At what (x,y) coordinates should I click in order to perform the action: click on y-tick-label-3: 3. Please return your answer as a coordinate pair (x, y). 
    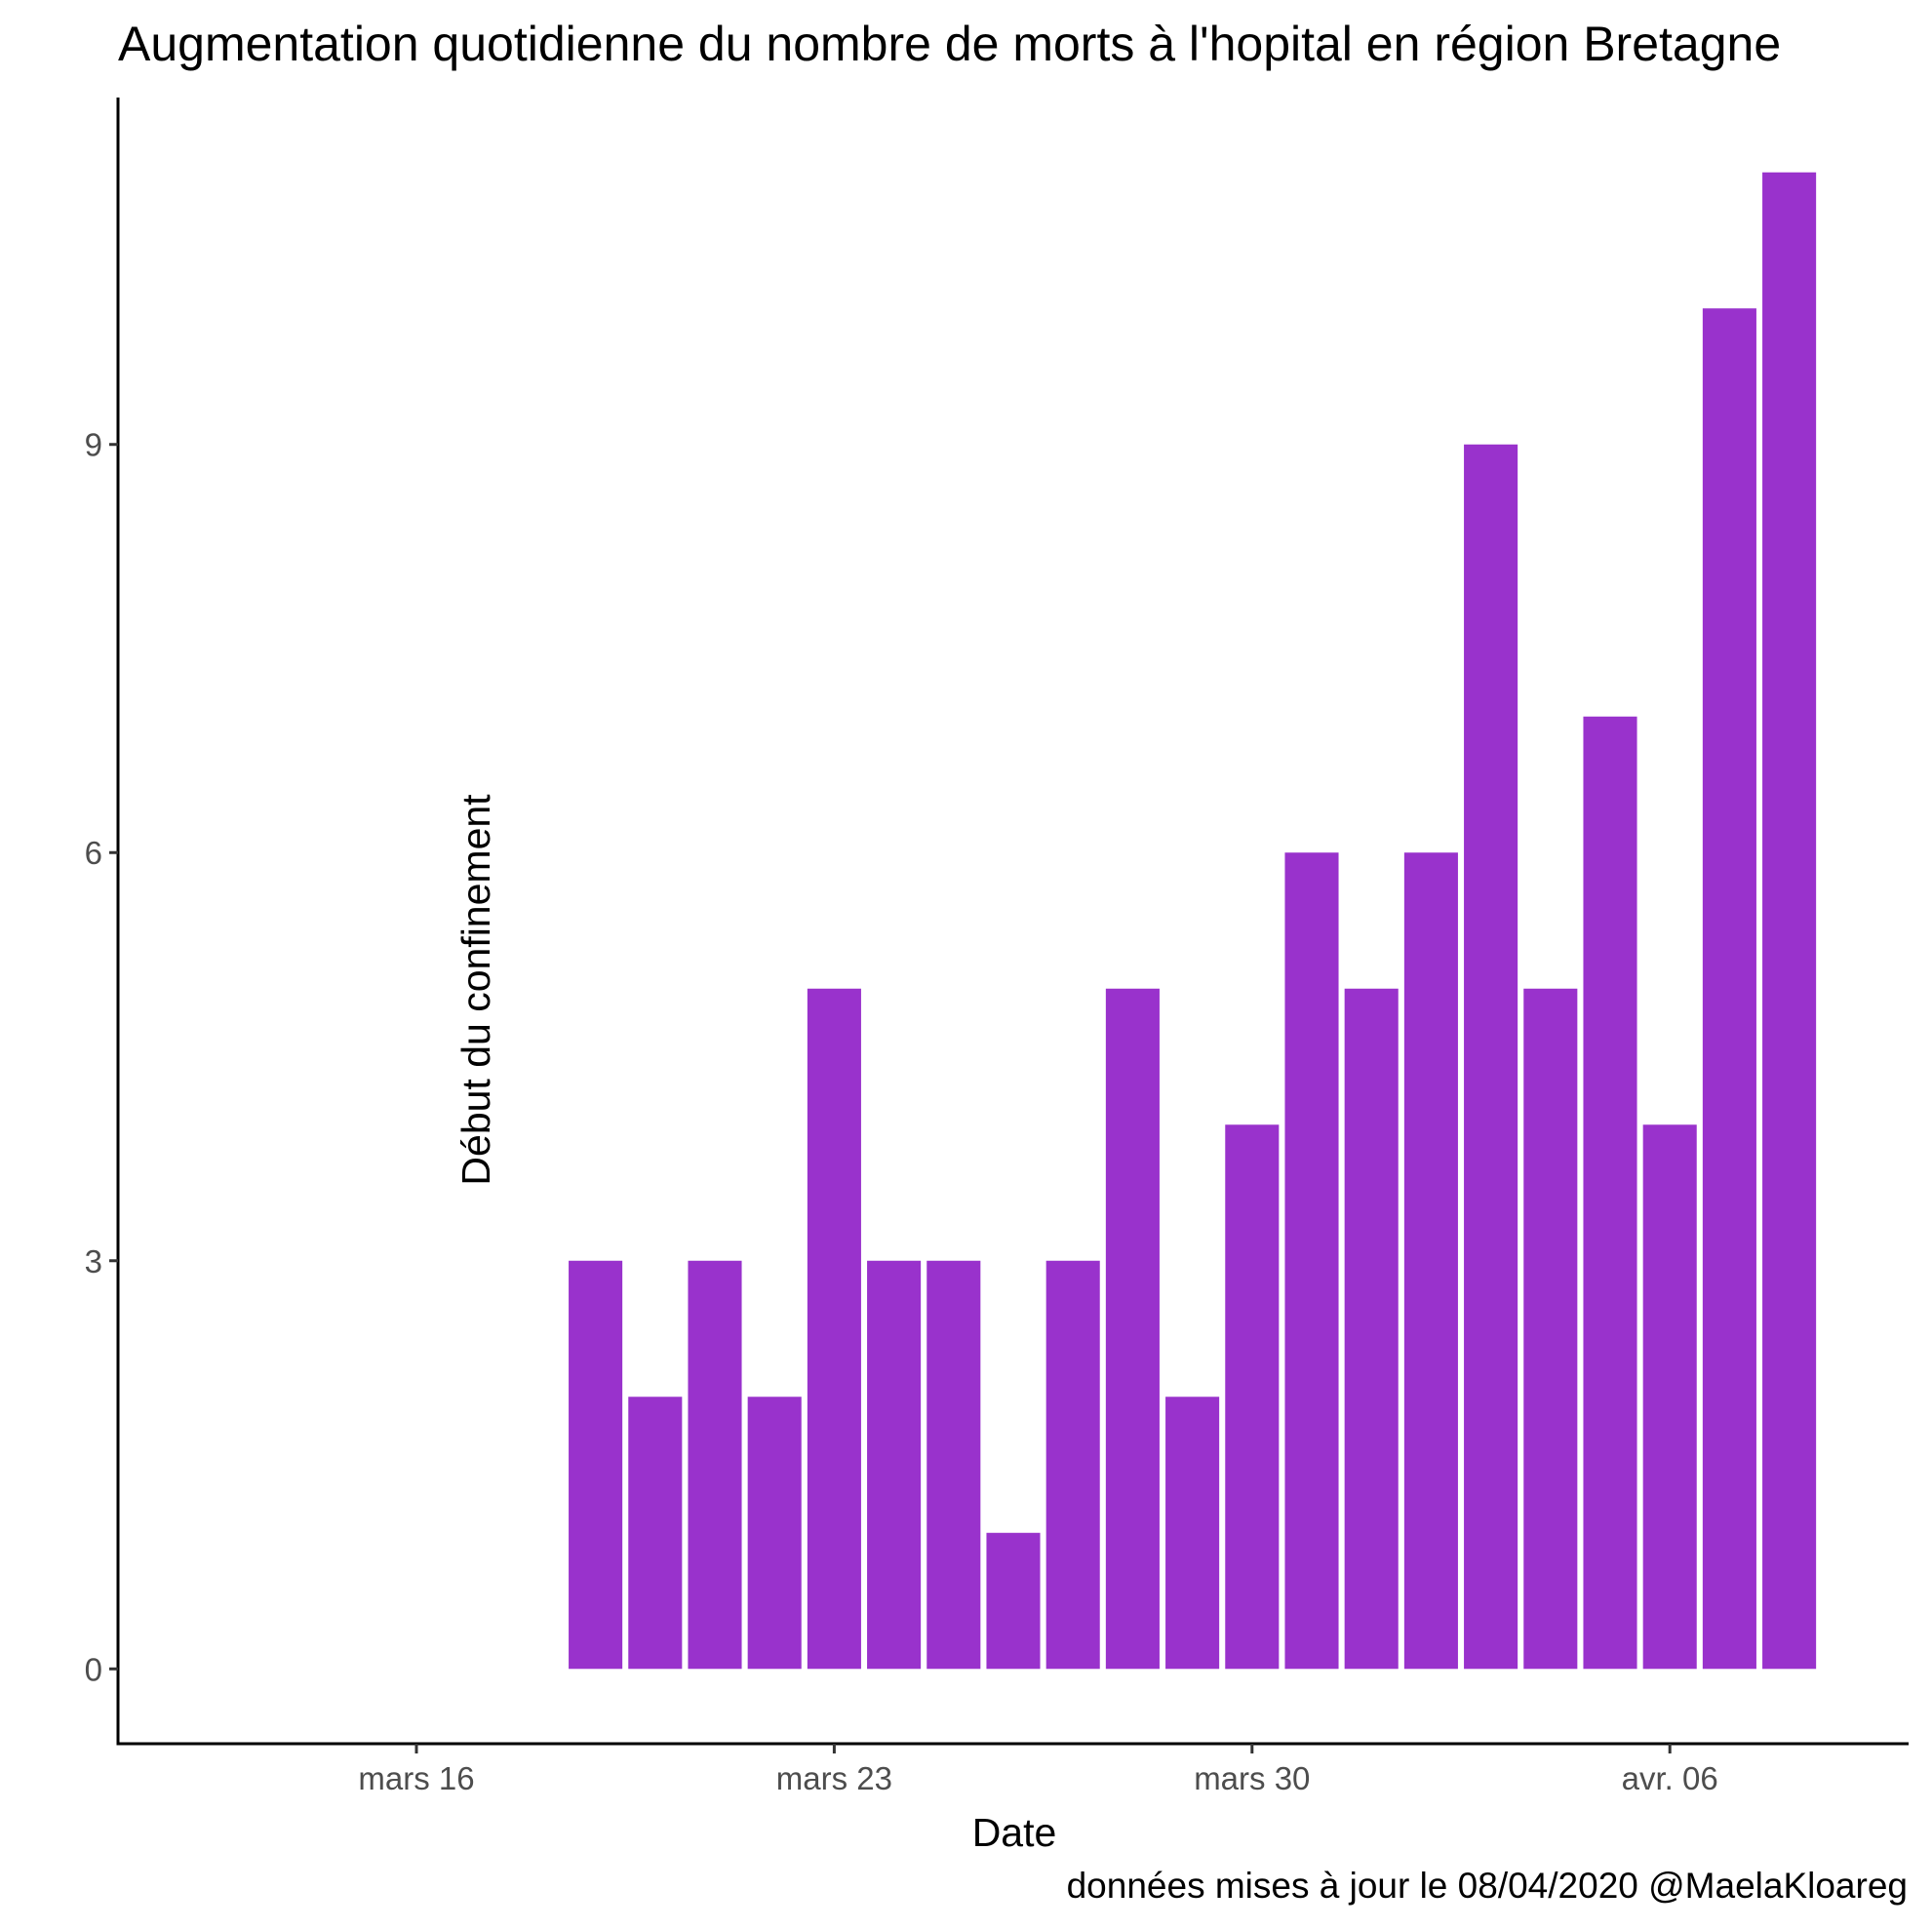
    Looking at the image, I should click on (93, 1261).